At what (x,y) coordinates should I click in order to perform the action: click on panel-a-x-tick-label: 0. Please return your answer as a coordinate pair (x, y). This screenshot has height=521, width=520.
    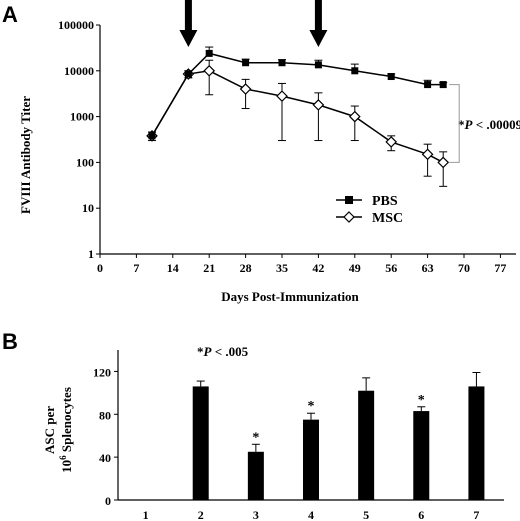
    Looking at the image, I should click on (100, 268).